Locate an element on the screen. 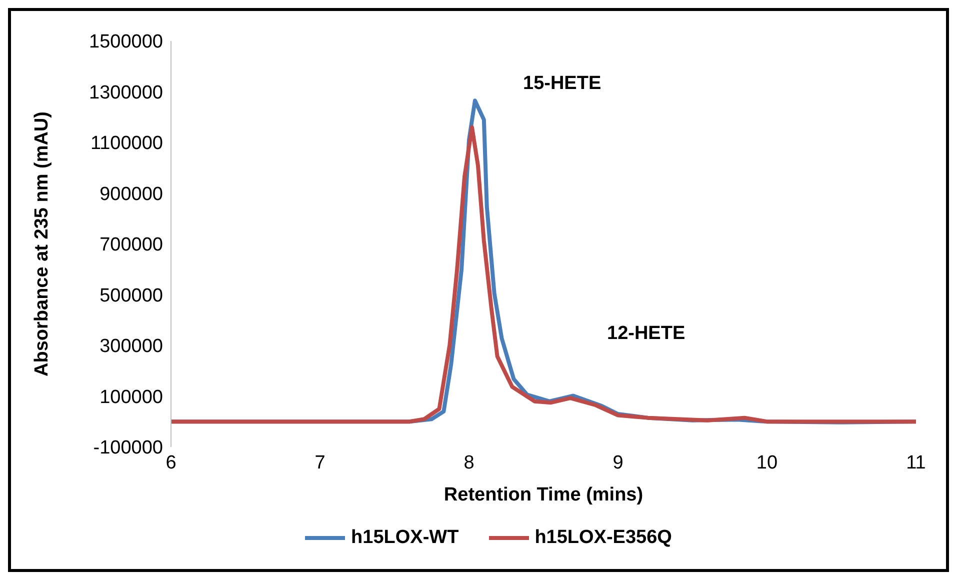 Image resolution: width=959 pixels, height=582 pixels. x-tick-label: 8 is located at coordinates (469, 463).